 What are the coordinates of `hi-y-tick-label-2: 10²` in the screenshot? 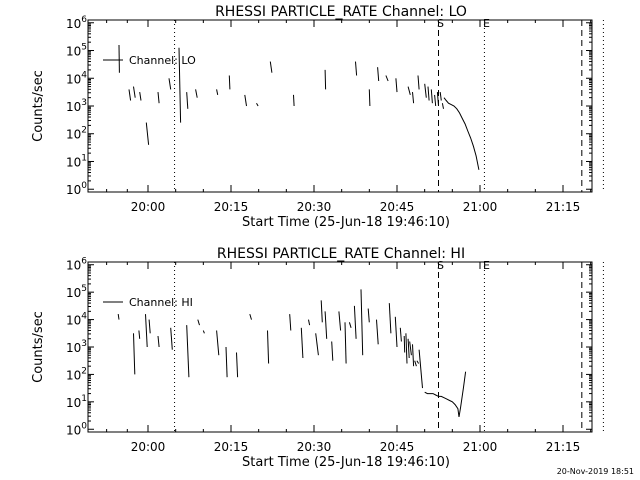 It's located at (76, 374).